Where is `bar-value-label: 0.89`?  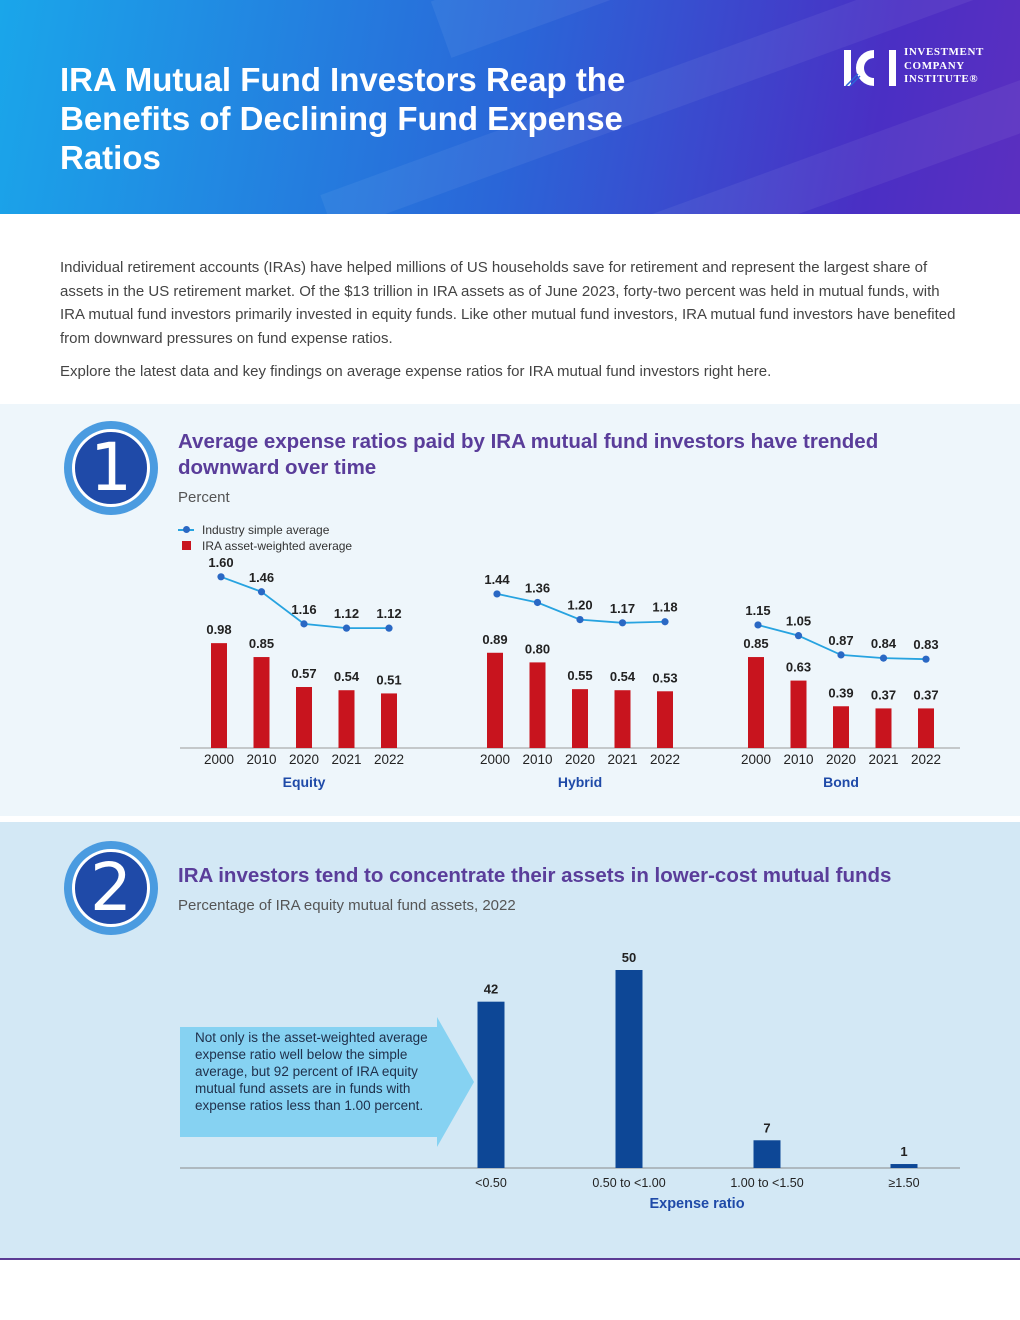 bar-value-label: 0.89 is located at coordinates (494, 639).